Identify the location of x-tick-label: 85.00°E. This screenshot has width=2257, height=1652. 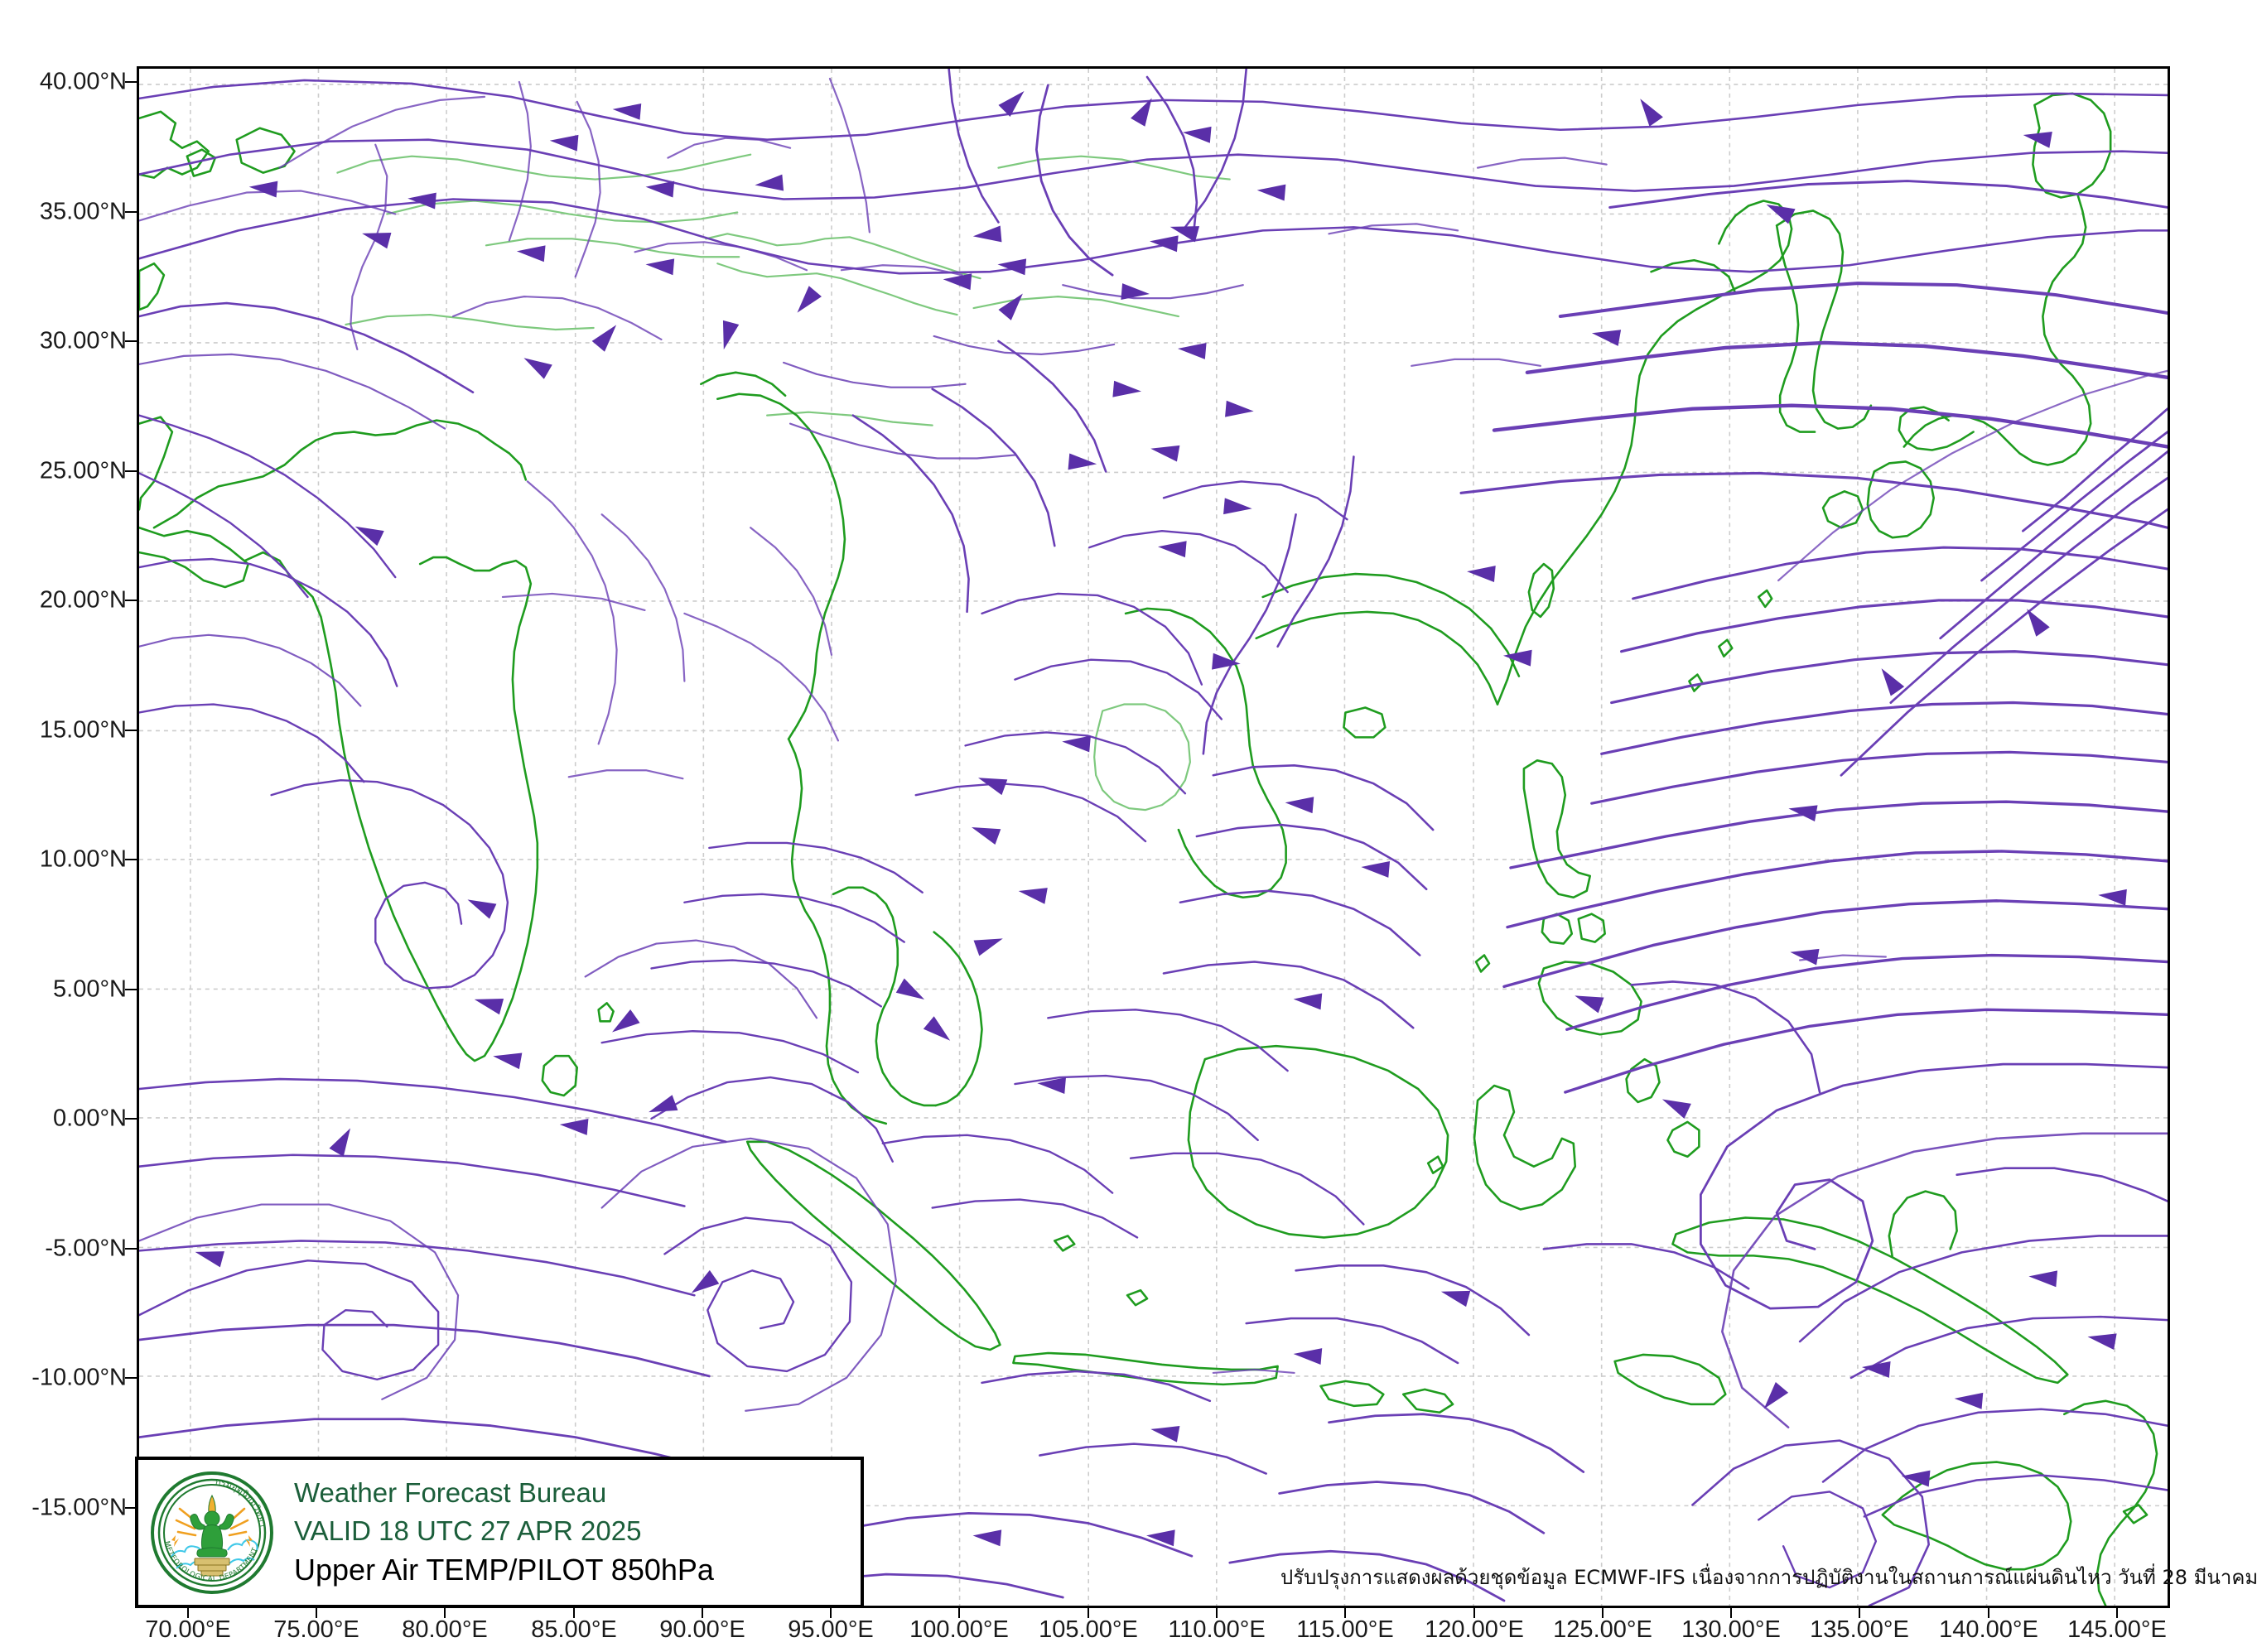
(574, 1629).